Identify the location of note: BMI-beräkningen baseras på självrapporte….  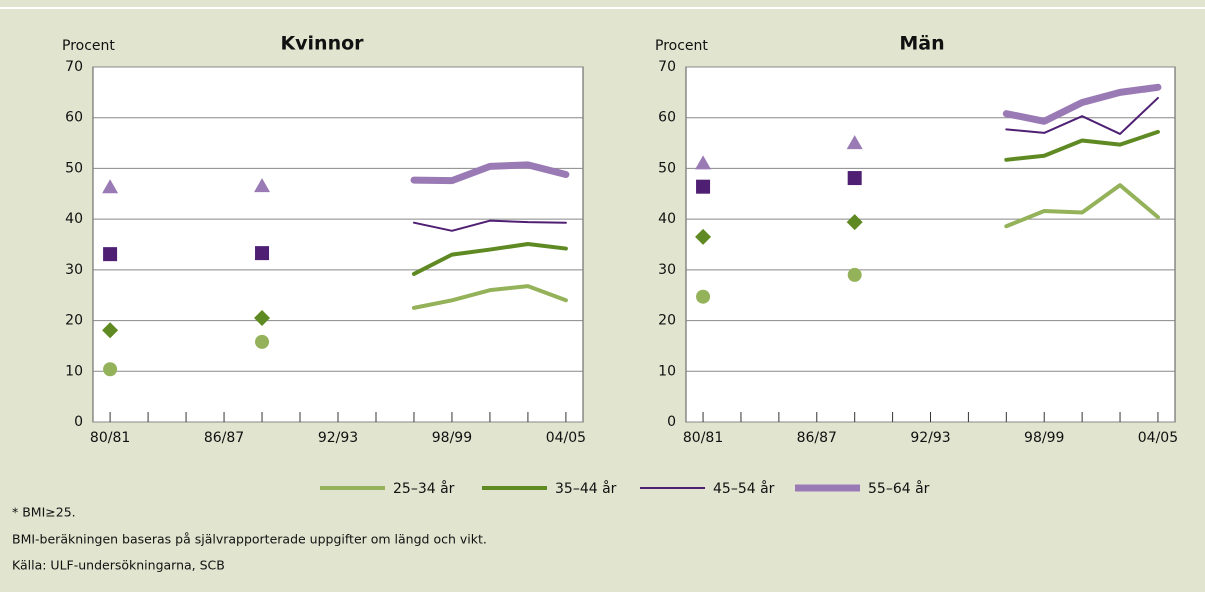
(249, 539).